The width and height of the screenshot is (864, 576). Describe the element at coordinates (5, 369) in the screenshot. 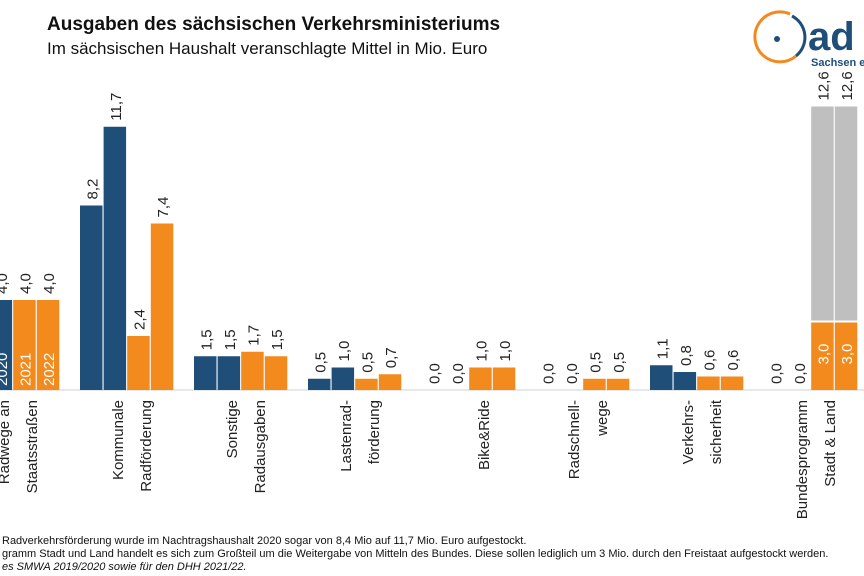

I see `year-label: 2020` at that location.